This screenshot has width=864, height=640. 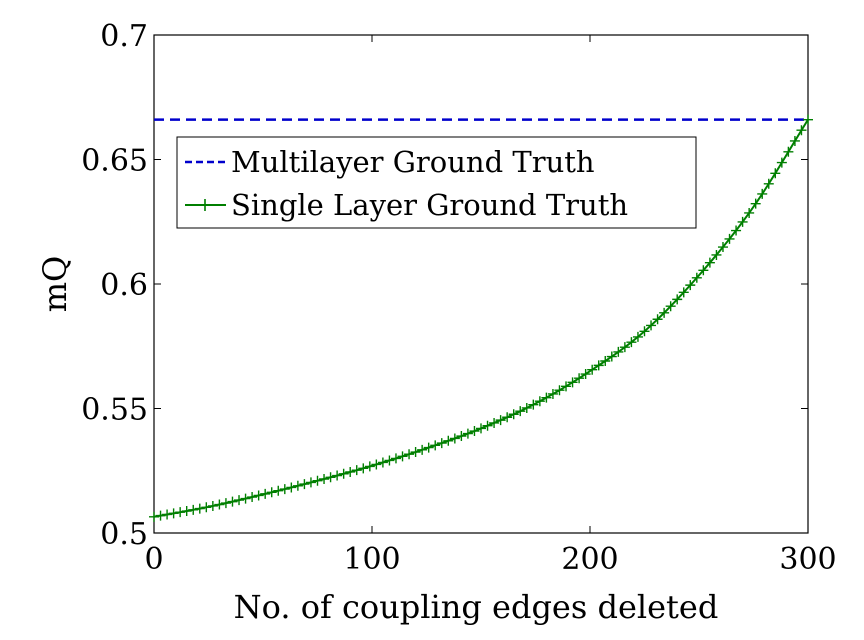 What do you see at coordinates (124, 534) in the screenshot?
I see `y-tick-label: 0.5` at bounding box center [124, 534].